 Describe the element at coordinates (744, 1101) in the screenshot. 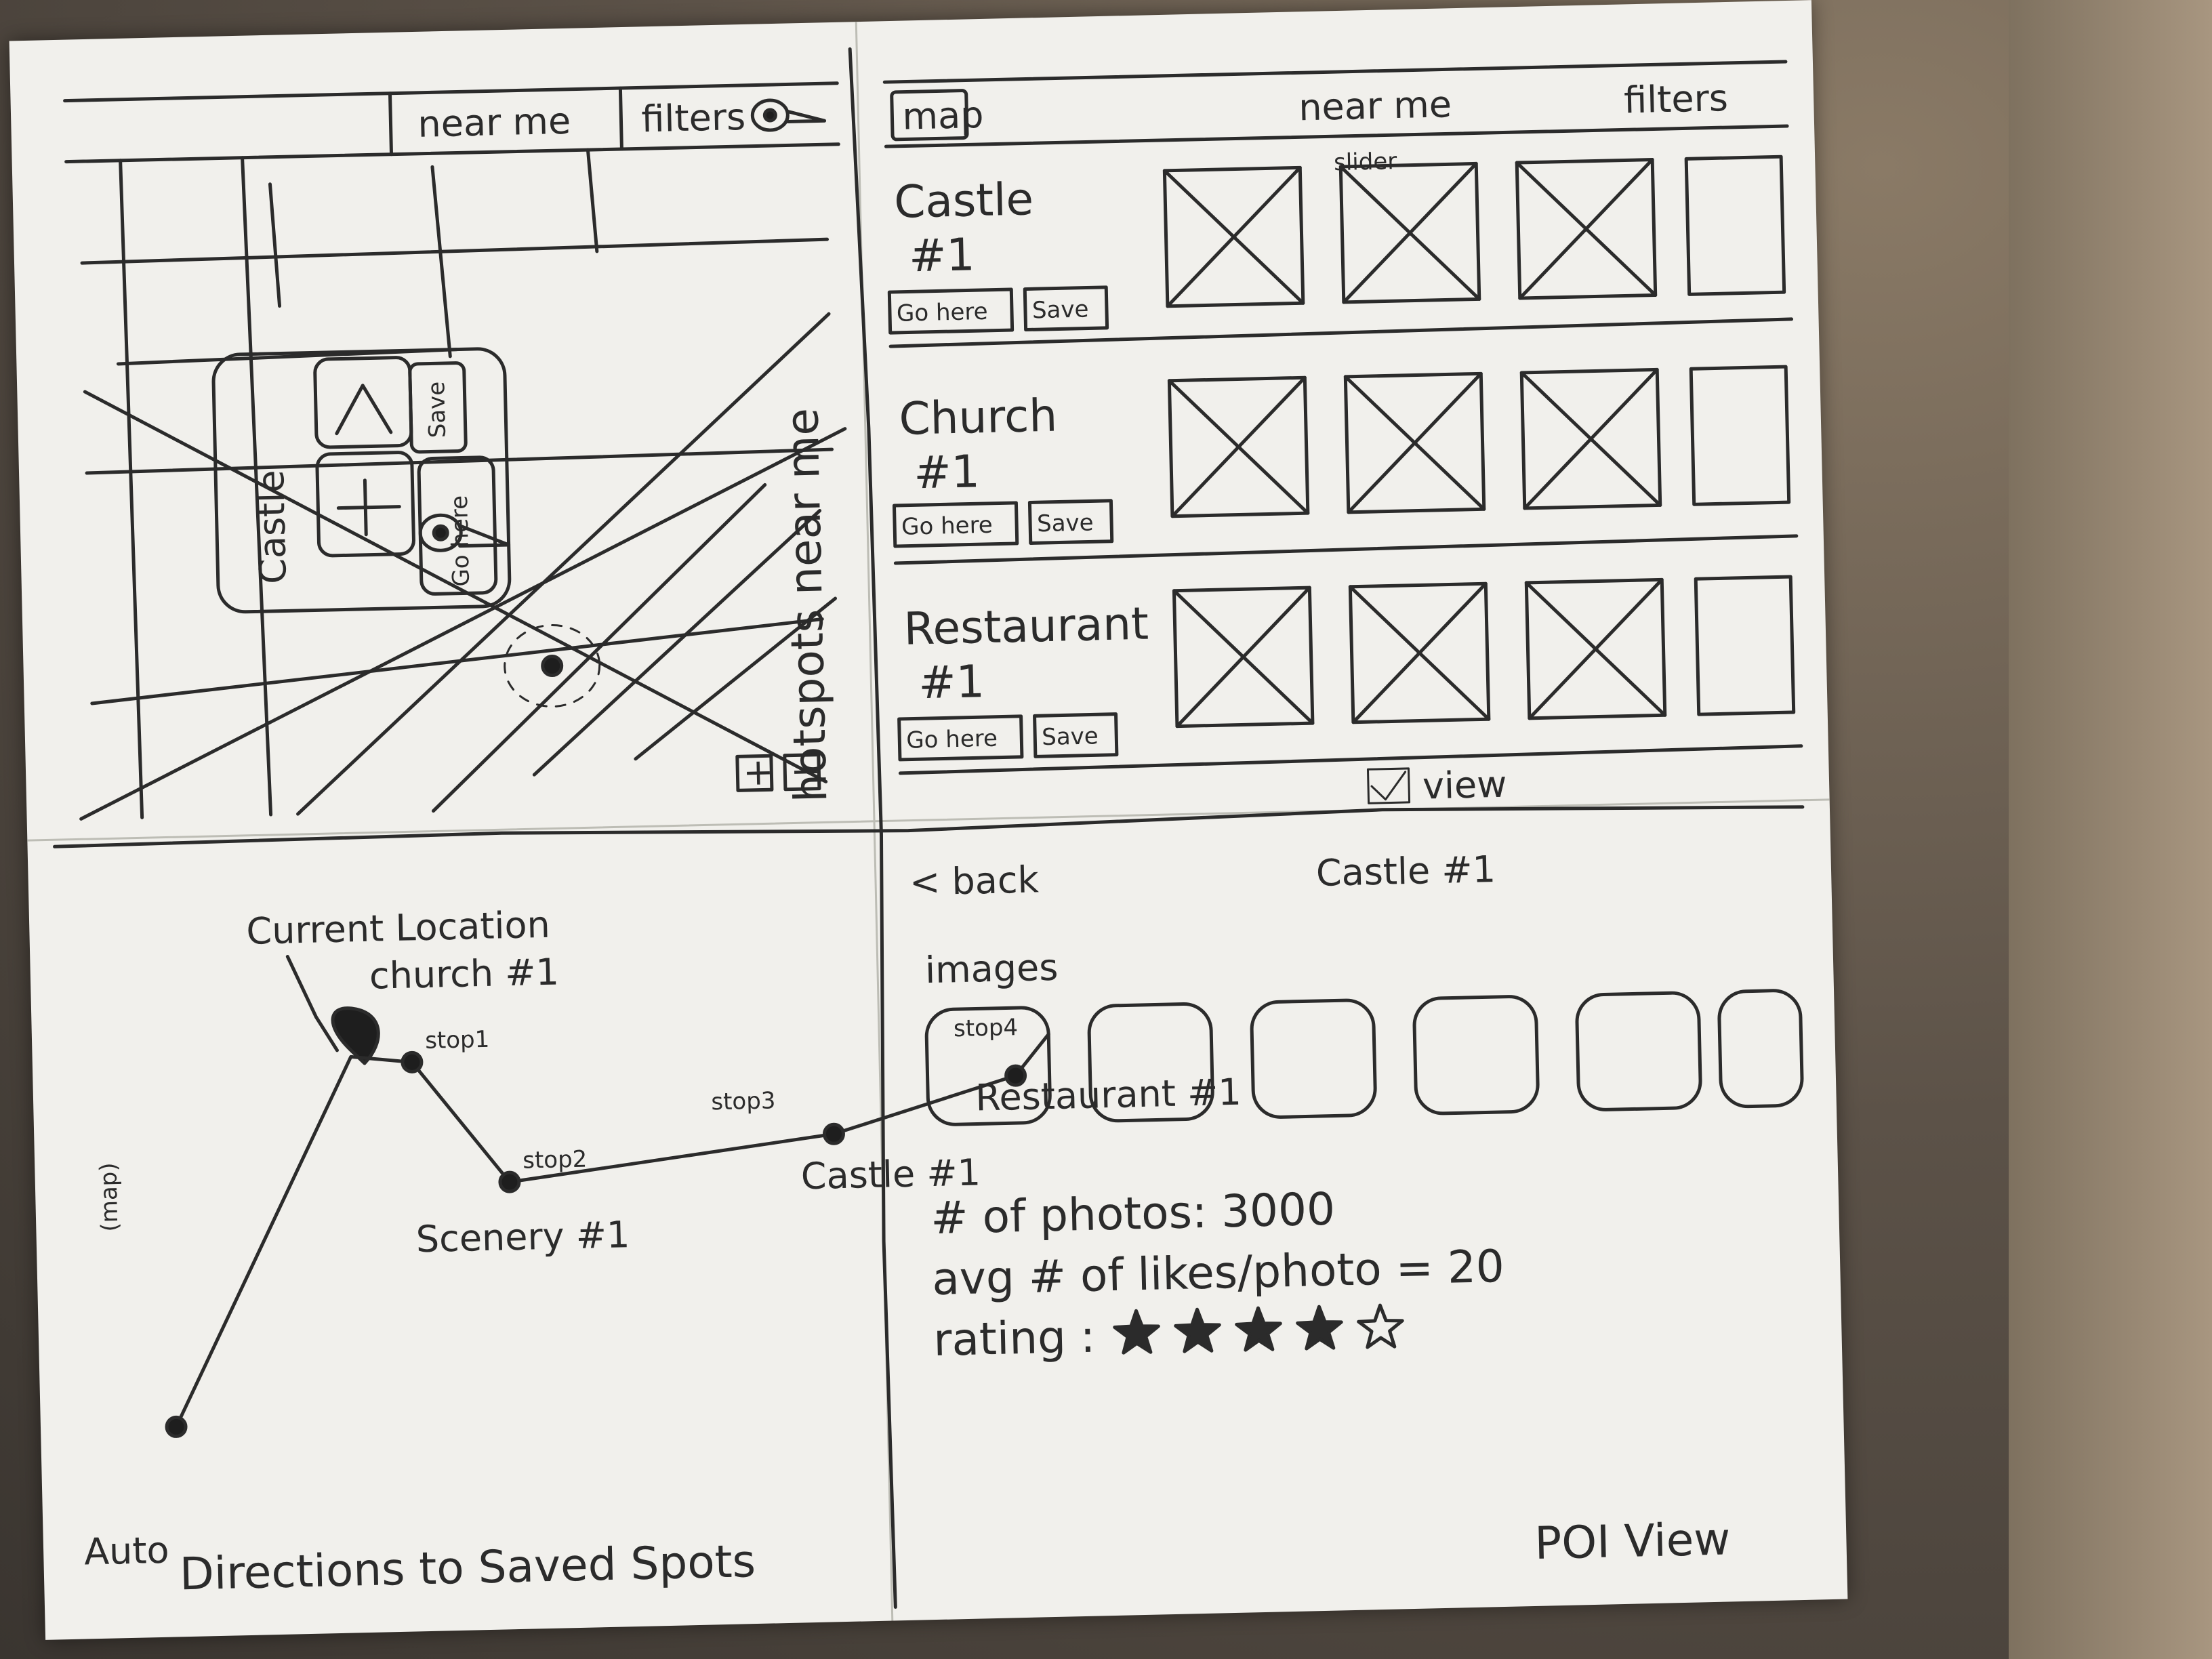

I see `stop3-label: stop3` at that location.